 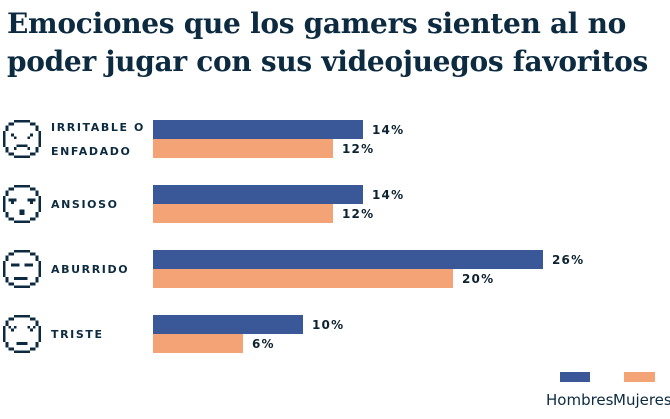 What do you see at coordinates (568, 259) in the screenshot?
I see `value-label: 26%` at bounding box center [568, 259].